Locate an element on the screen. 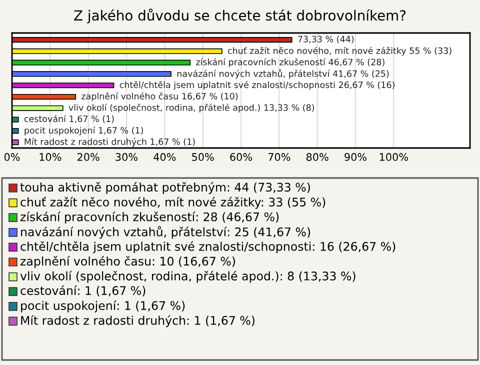 This screenshot has height=365, width=480. x-tick-label: 80% is located at coordinates (317, 157).